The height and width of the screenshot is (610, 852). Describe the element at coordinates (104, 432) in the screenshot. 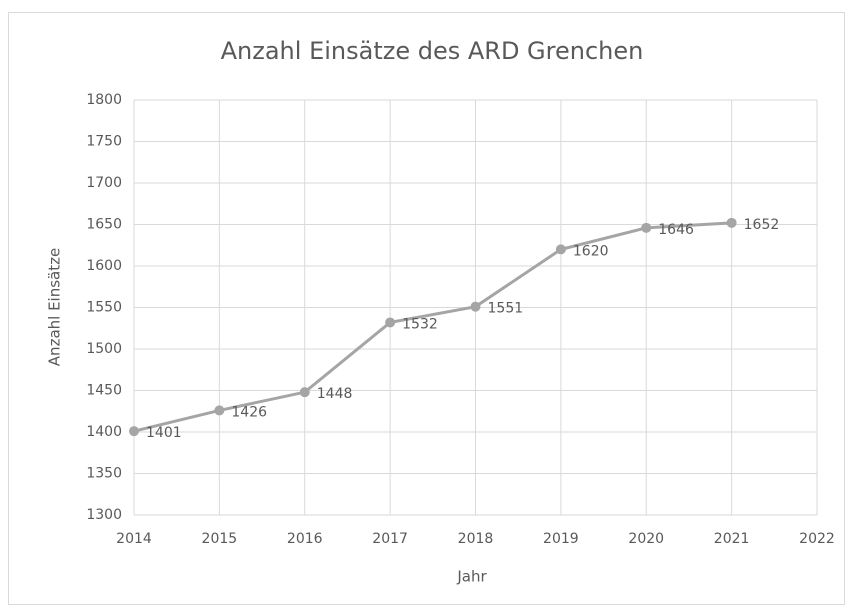

I see `y-tick-label: 1400` at that location.